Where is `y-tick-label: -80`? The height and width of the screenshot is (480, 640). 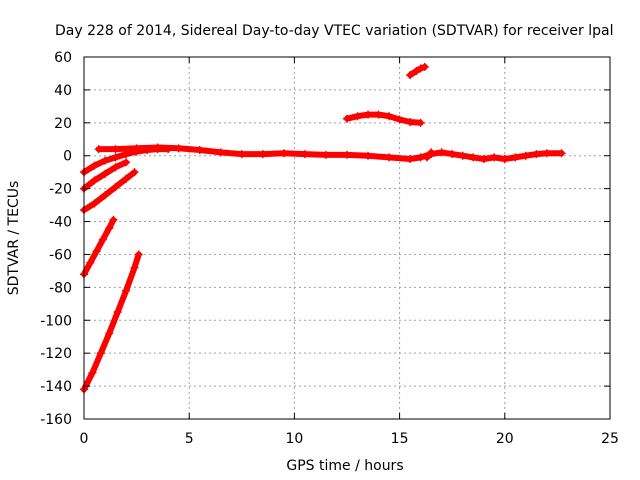 y-tick-label: -80 is located at coordinates (60, 288).